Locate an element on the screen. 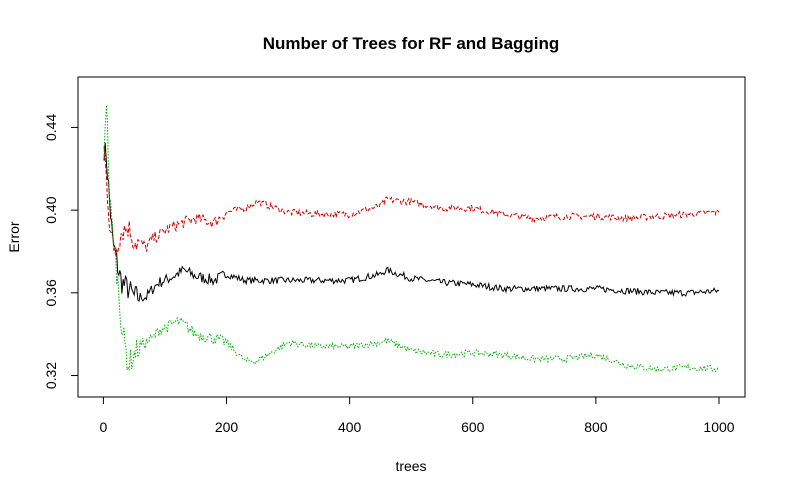 This screenshot has height=496, width=787. y-tick-label: 0.40 is located at coordinates (51, 209).